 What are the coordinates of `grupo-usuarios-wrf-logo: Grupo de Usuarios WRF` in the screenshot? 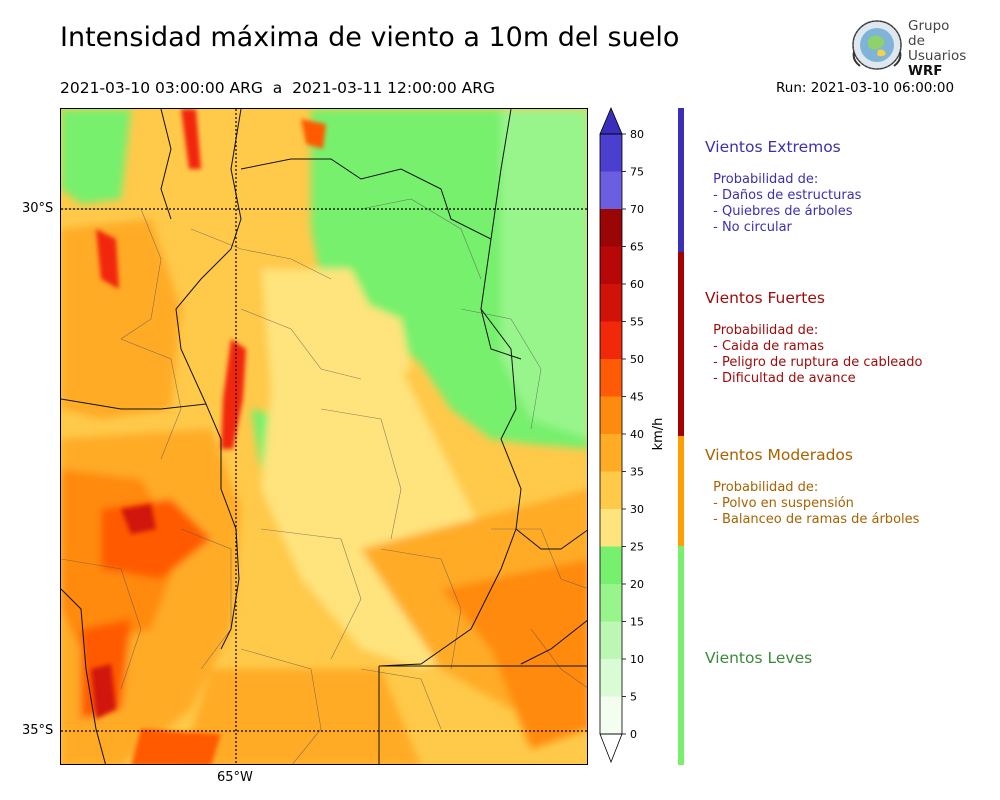 It's located at (909, 47).